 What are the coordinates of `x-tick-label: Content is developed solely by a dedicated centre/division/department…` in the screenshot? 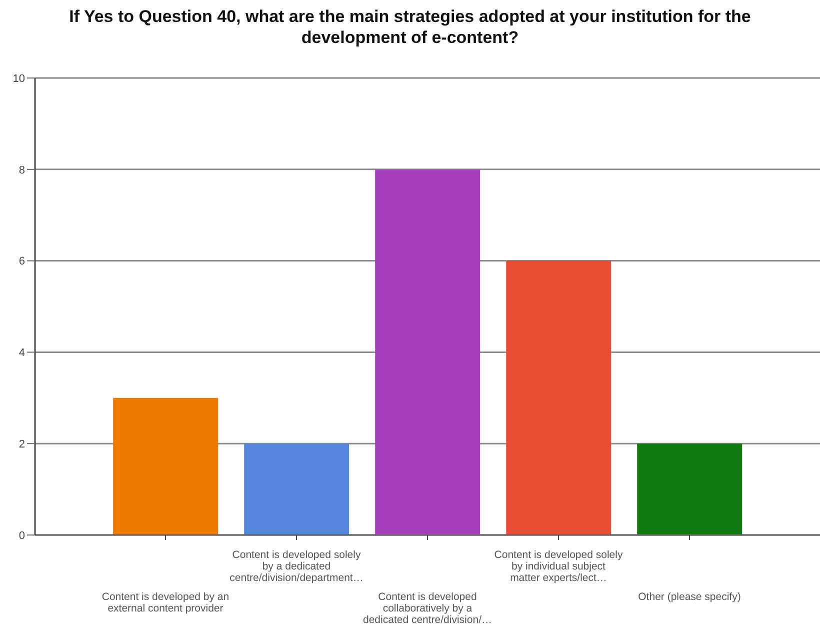 It's located at (297, 566).